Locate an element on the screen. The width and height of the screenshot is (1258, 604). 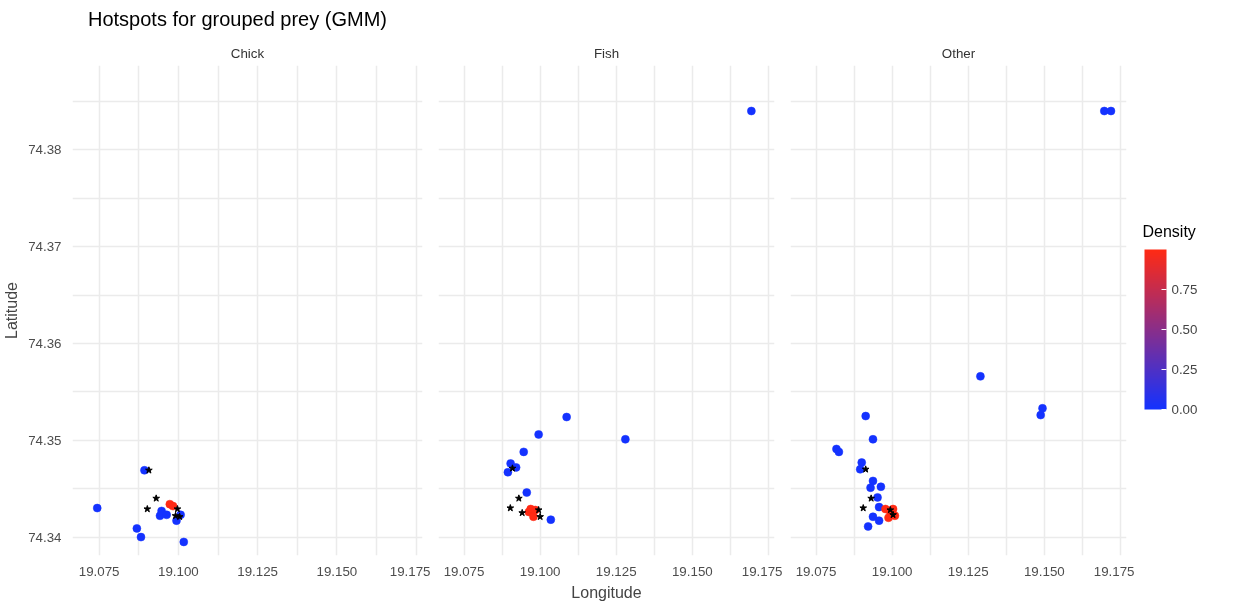
color-bar-label: 0.00 is located at coordinates (1184, 409).